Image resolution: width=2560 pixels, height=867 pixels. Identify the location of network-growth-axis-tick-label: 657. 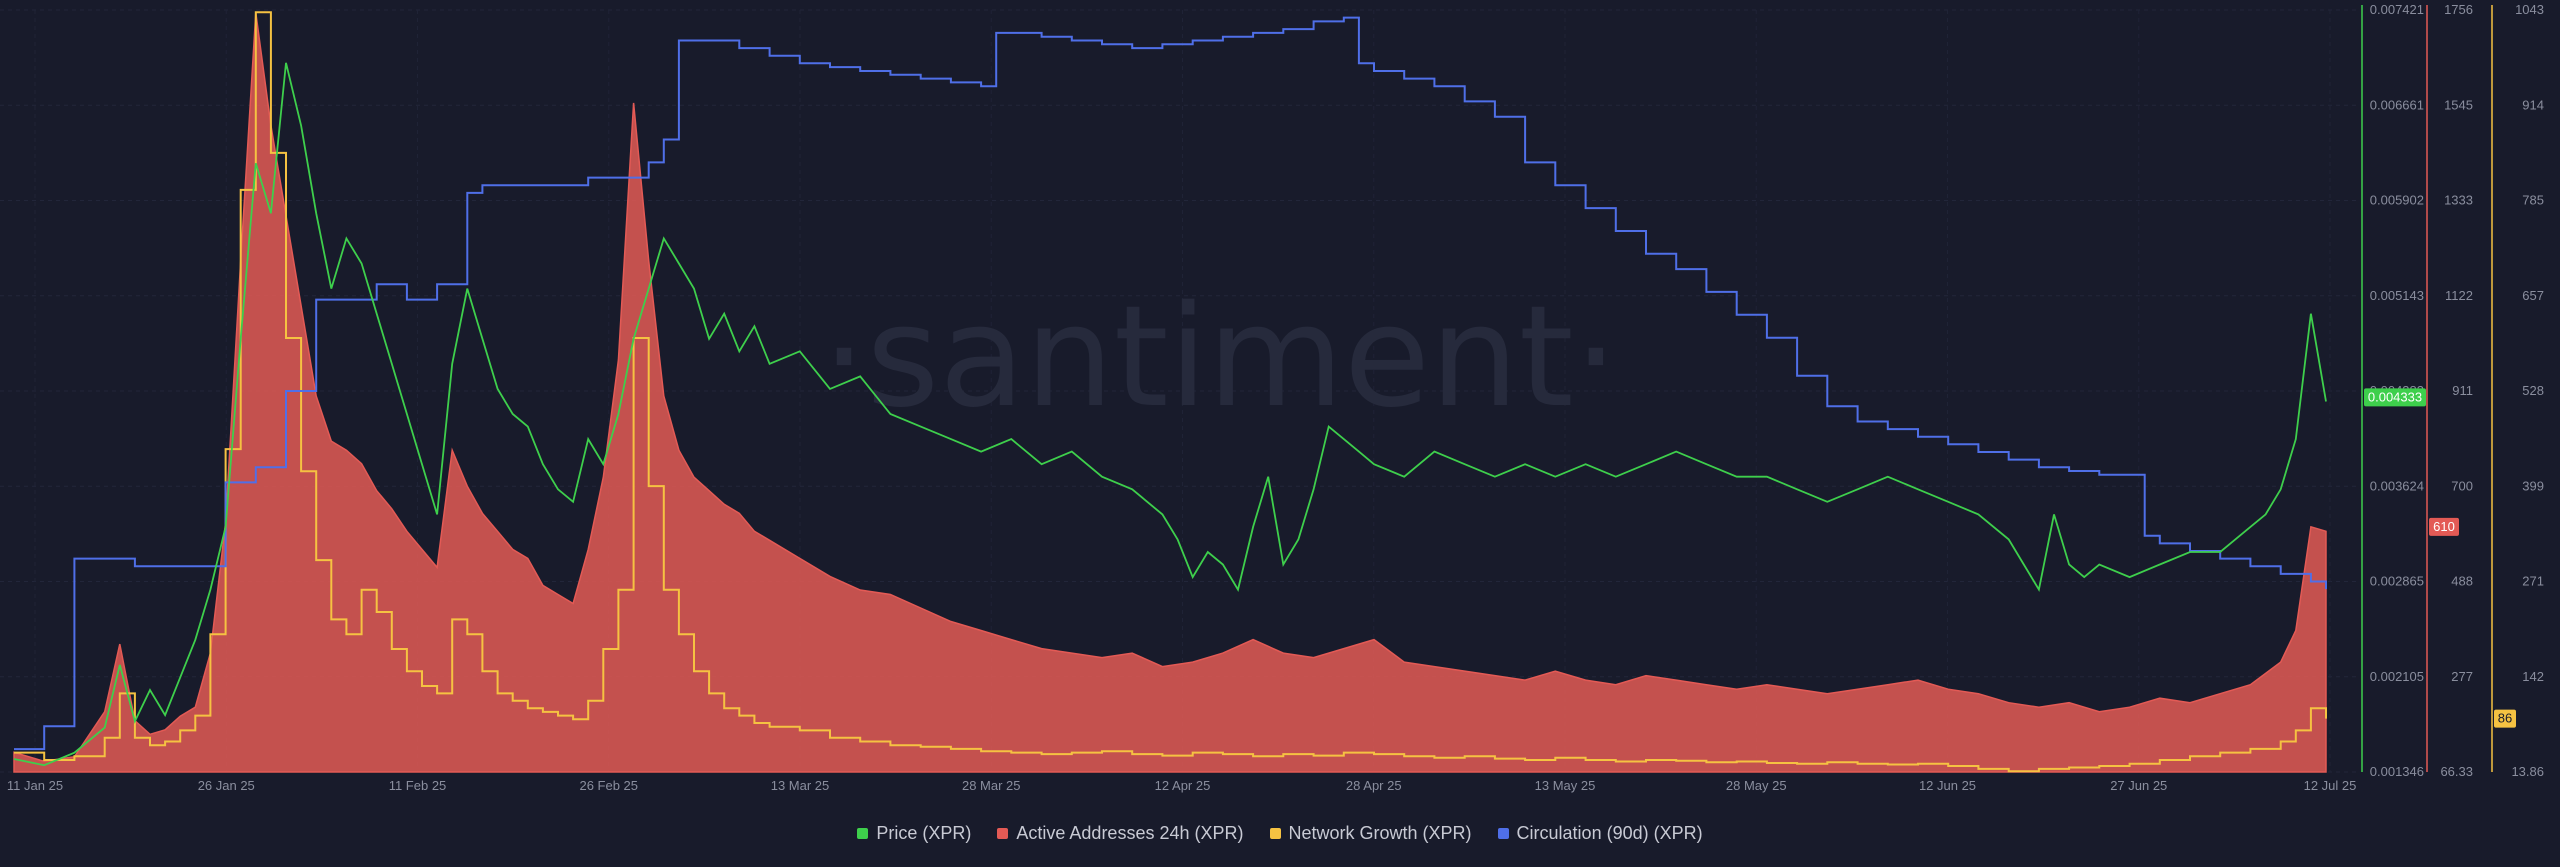
(2533, 295).